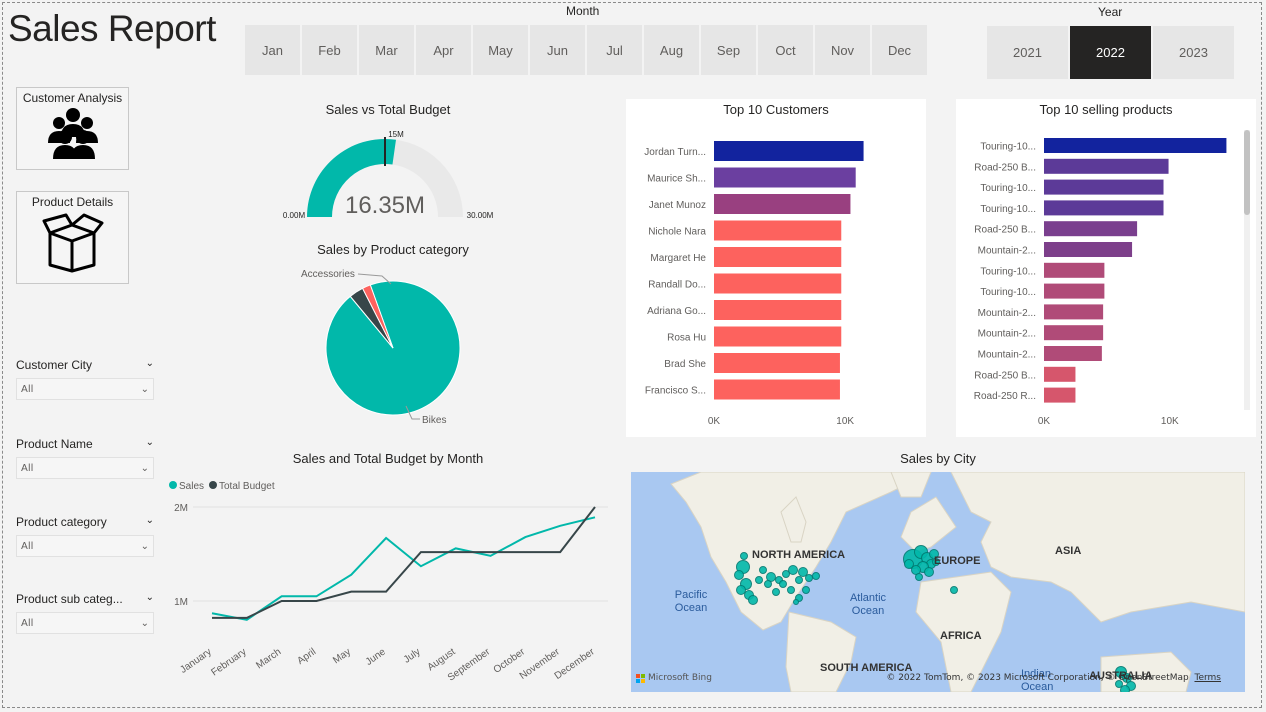 Image resolution: width=1266 pixels, height=712 pixels. I want to click on filter-2: Product category ⌄ All ⌄, so click(85, 536).